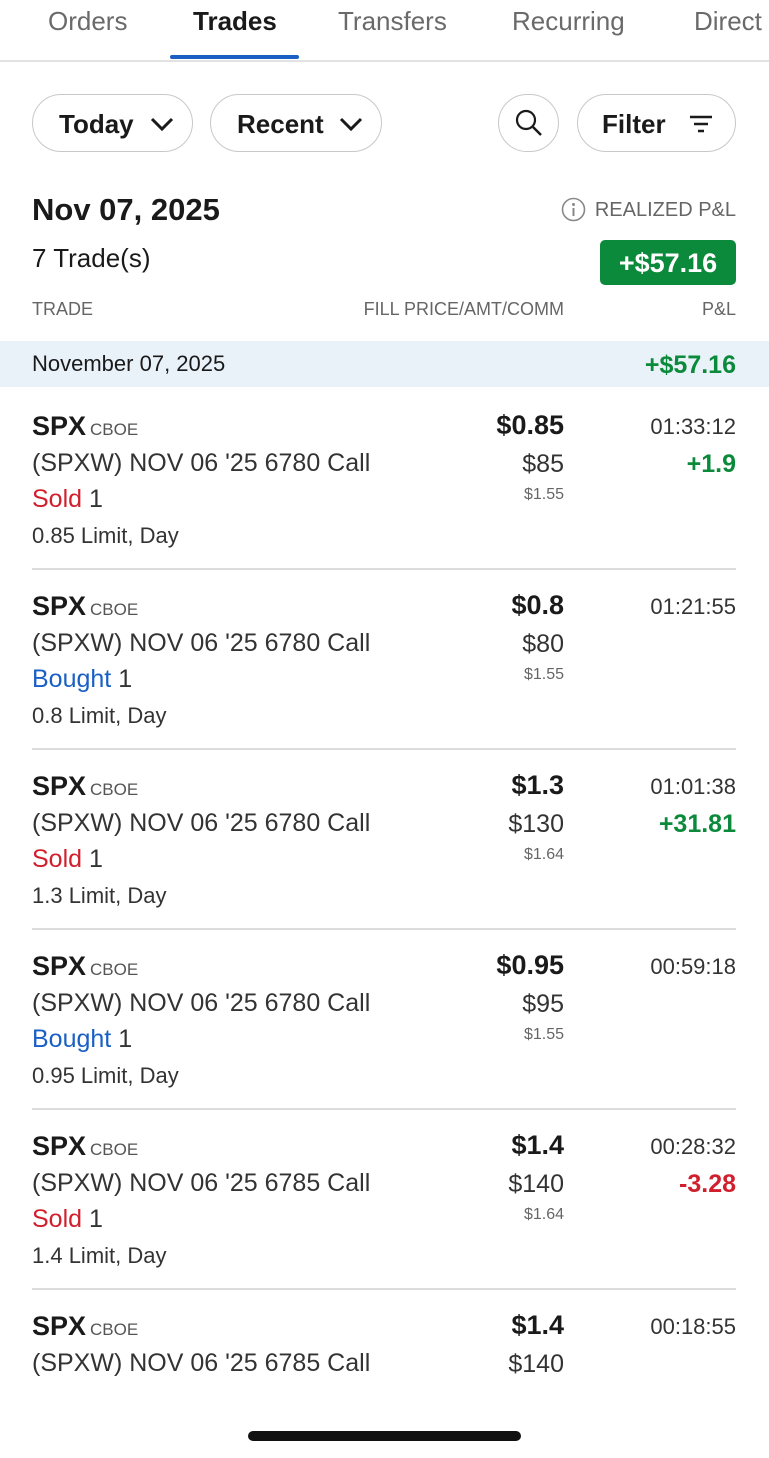 The width and height of the screenshot is (769, 1458). I want to click on tab: Trades, so click(235, 21).